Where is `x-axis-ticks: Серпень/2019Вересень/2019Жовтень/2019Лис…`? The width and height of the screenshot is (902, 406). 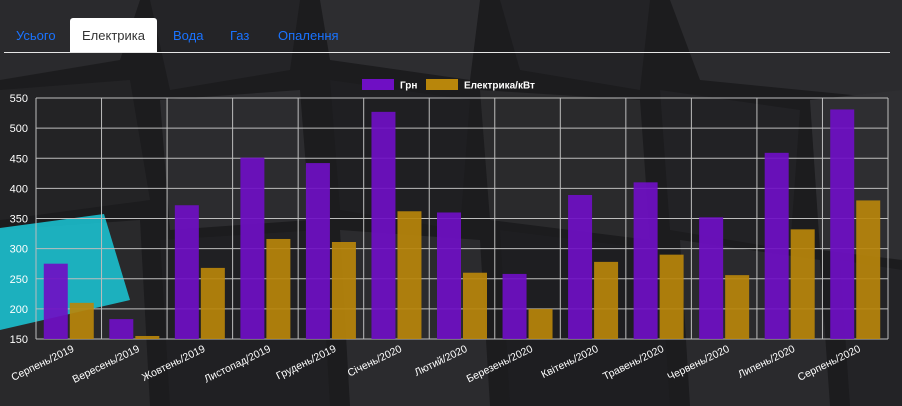 x-axis-ticks: Серпень/2019Вересень/2019Жовтень/2019Лис… is located at coordinates (435, 364).